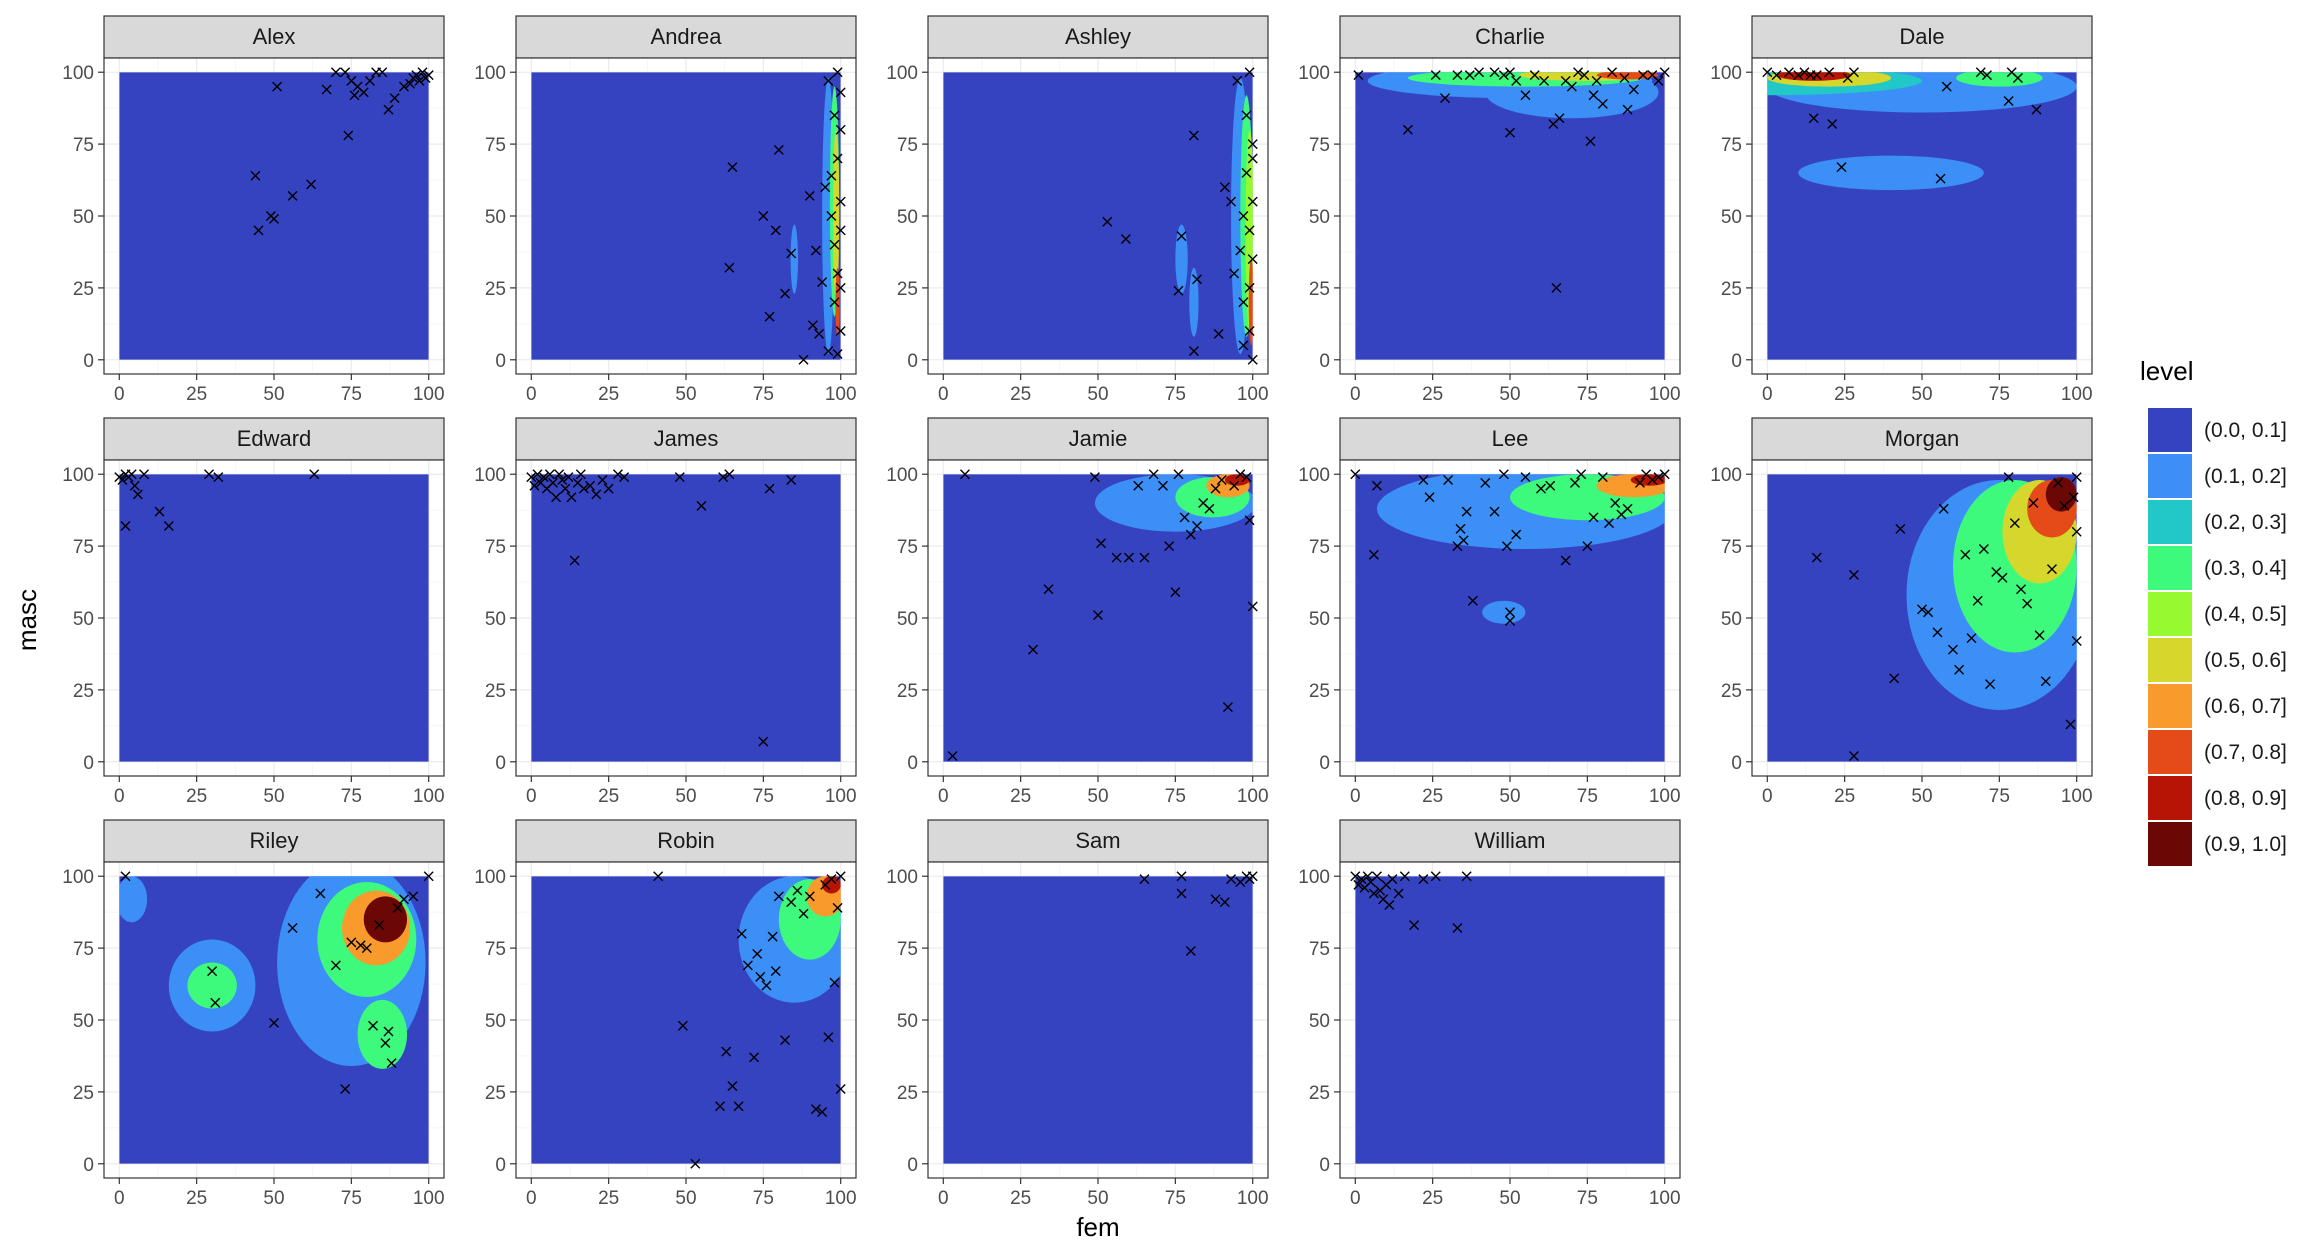 The width and height of the screenshot is (2304, 1253). I want to click on facet-title: Sam, so click(1097, 840).